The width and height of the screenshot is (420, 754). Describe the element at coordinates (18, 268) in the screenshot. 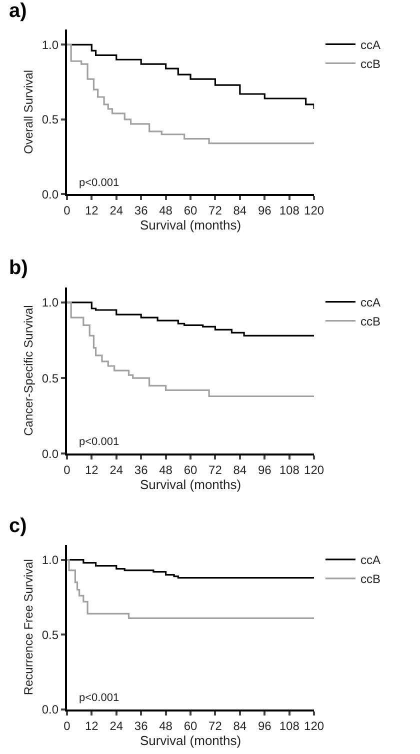

I see `chart-title: b)` at that location.